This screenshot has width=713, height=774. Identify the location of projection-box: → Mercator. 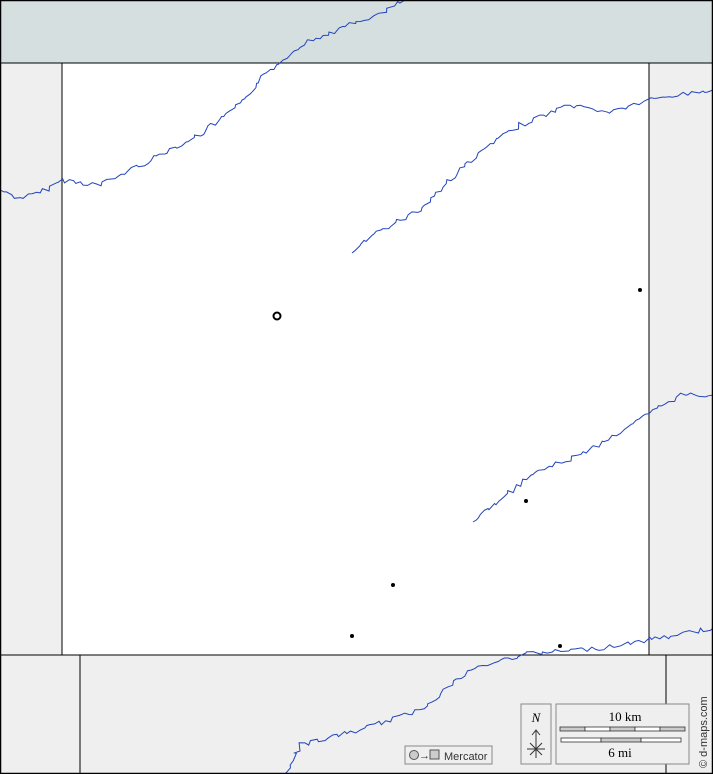
(448, 755).